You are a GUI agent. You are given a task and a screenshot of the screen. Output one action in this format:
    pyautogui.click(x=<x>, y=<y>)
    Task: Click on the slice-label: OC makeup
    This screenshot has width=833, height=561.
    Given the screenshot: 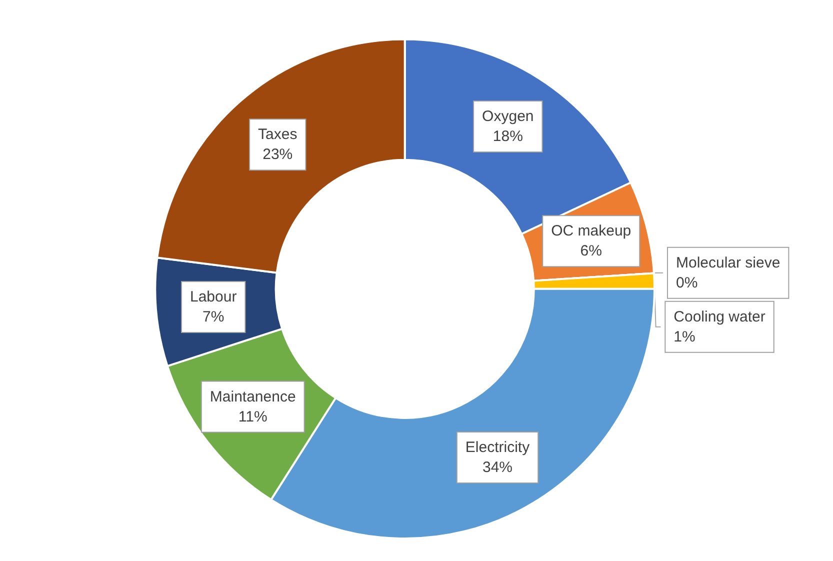 What is the action you would take?
    pyautogui.click(x=591, y=231)
    